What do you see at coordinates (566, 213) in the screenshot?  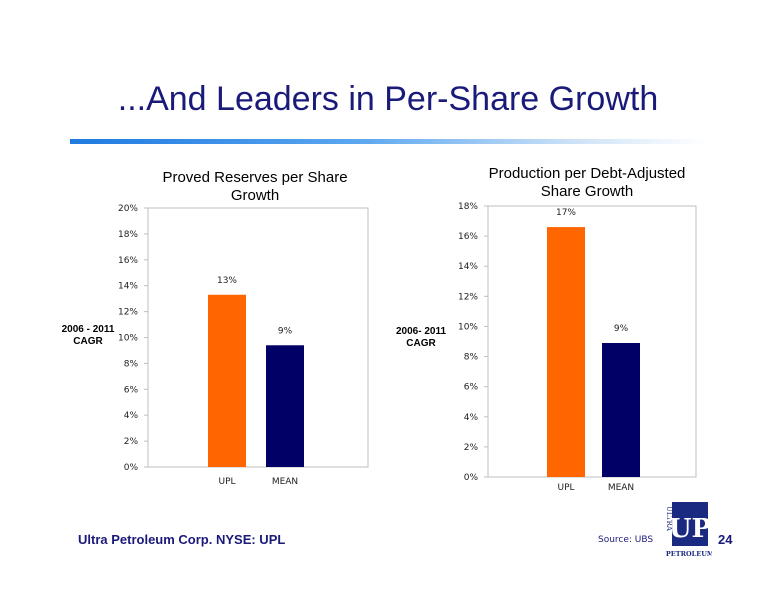 I see `data-label: 17%` at bounding box center [566, 213].